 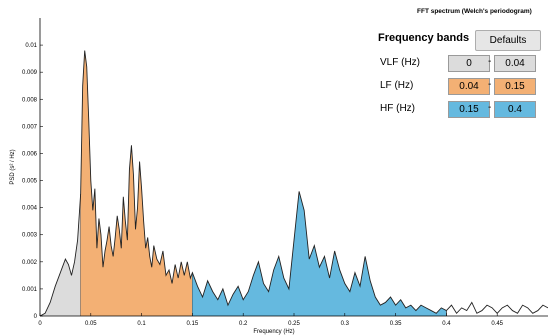 I want to click on x-tick-label: 0.45, so click(x=497, y=324).